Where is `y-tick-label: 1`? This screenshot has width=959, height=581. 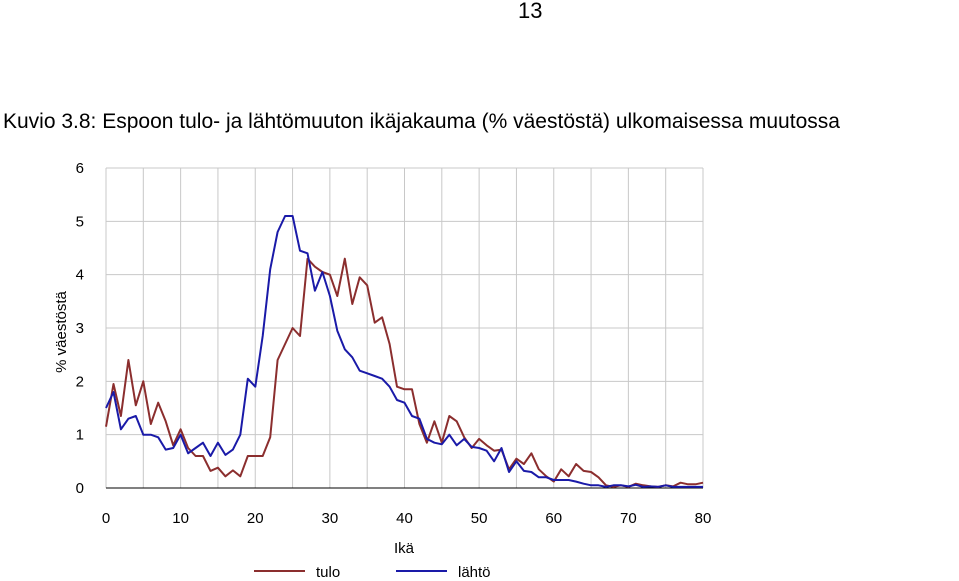 y-tick-label: 1 is located at coordinates (80, 435).